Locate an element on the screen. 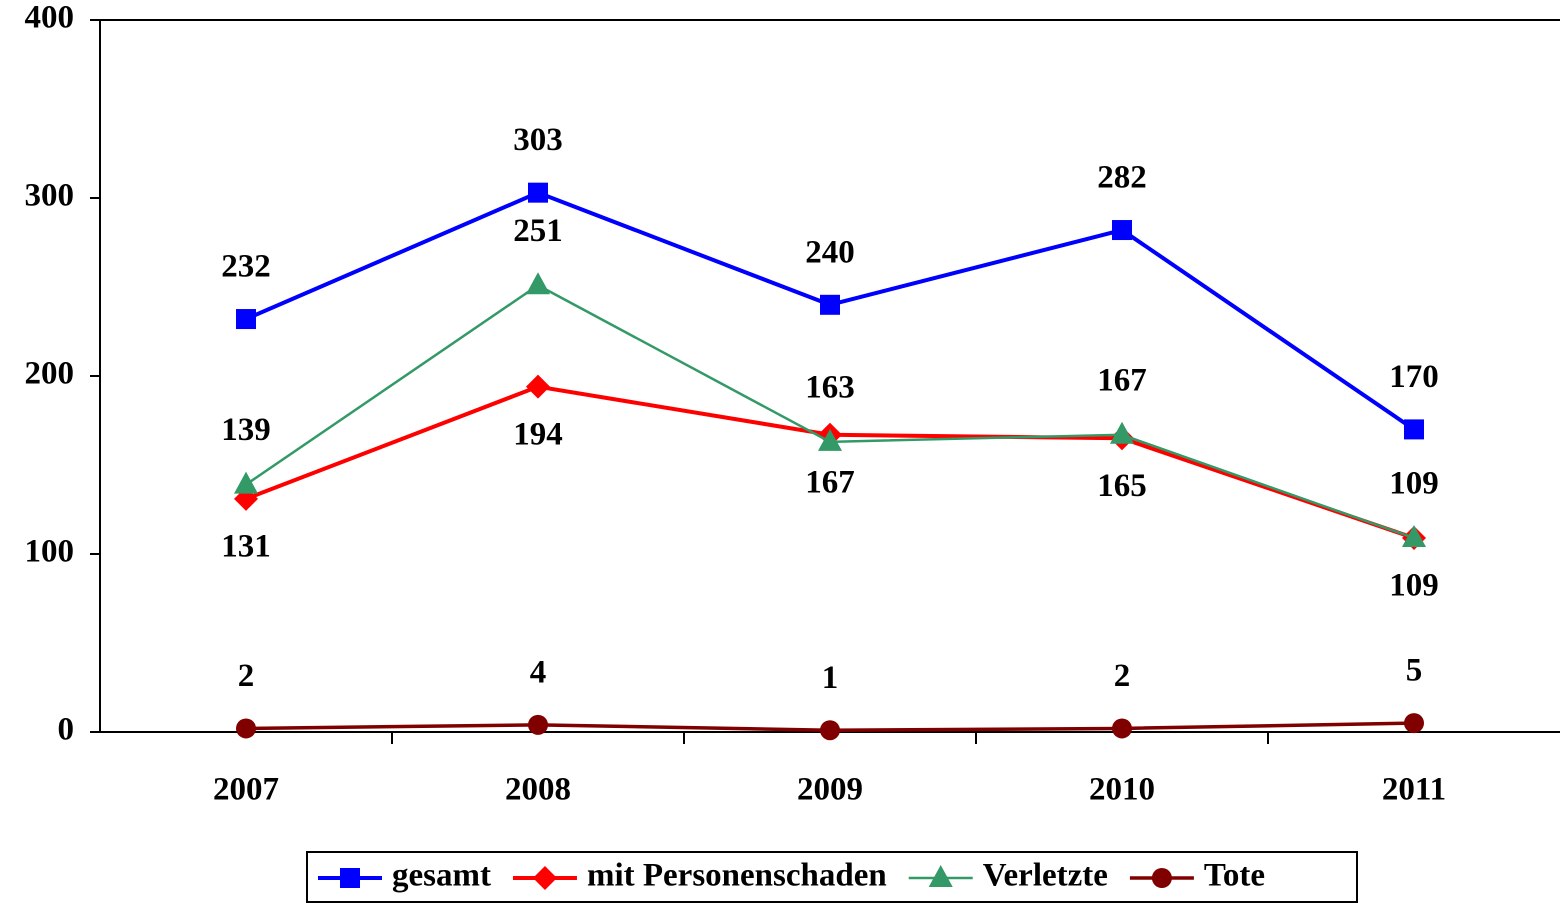  data-label: 240 is located at coordinates (830, 252).